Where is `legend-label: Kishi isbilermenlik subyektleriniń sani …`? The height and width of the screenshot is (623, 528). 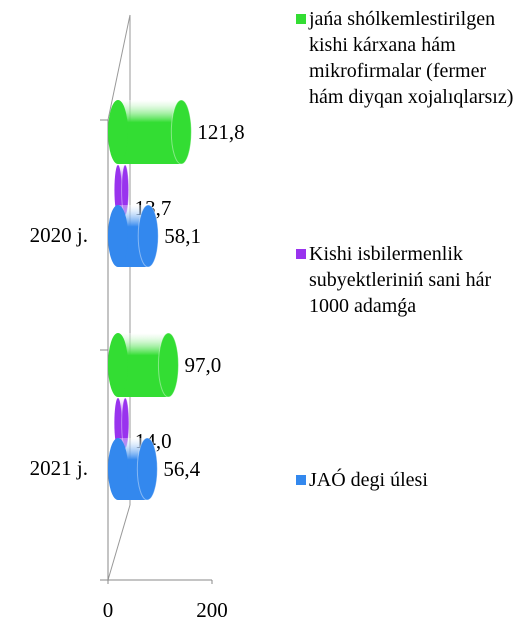
legend-label: Kishi isbilermenlik subyektleriniń sani … is located at coordinates (400, 280).